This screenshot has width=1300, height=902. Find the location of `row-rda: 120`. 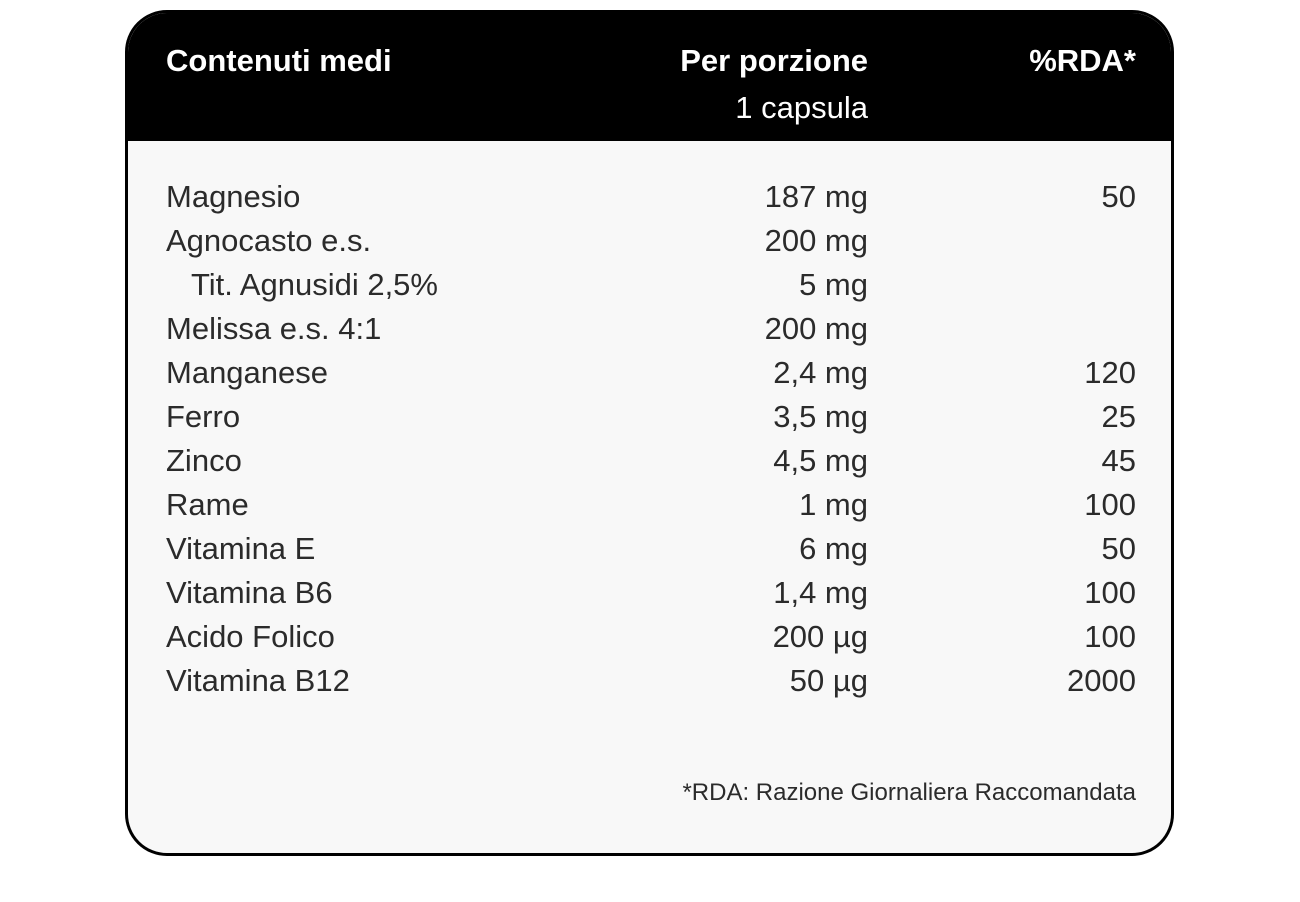

row-rda: 120 is located at coordinates (1110, 372).